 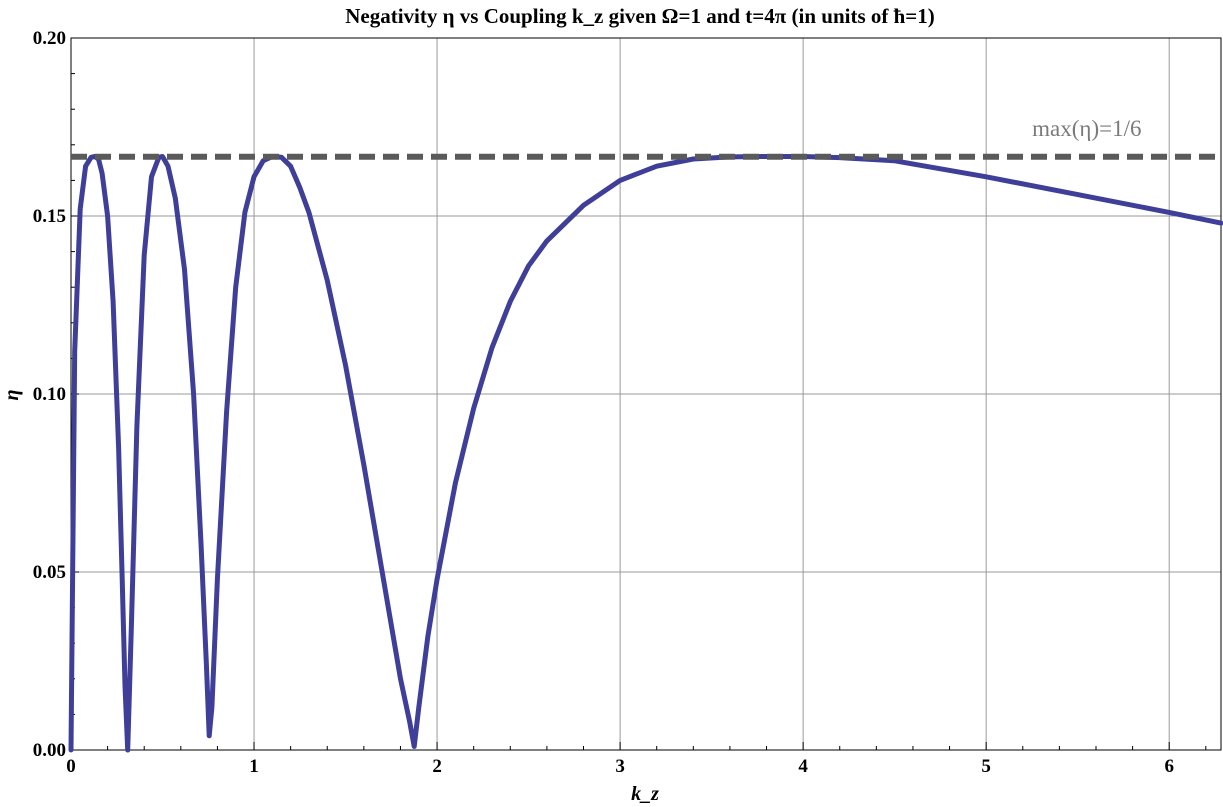 What do you see at coordinates (1169, 766) in the screenshot?
I see `x-tick-label: 6` at bounding box center [1169, 766].